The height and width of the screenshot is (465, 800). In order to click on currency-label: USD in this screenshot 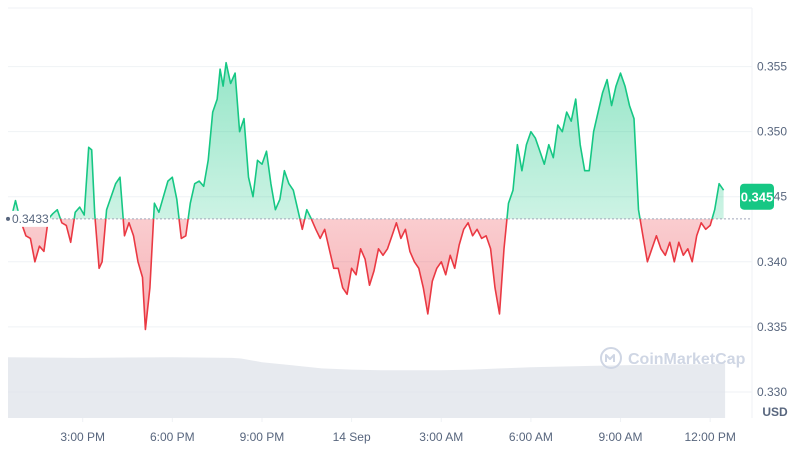, I will do `click(775, 412)`.